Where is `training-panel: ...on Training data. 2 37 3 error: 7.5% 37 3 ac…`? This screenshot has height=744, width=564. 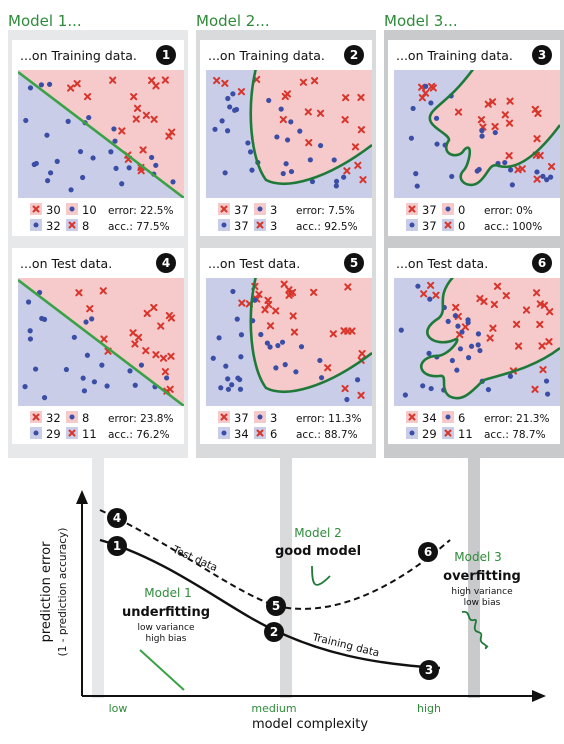 training-panel: ...on Training data. 2 37 3 error: 7.5% 37 3 ac… is located at coordinates (286, 138).